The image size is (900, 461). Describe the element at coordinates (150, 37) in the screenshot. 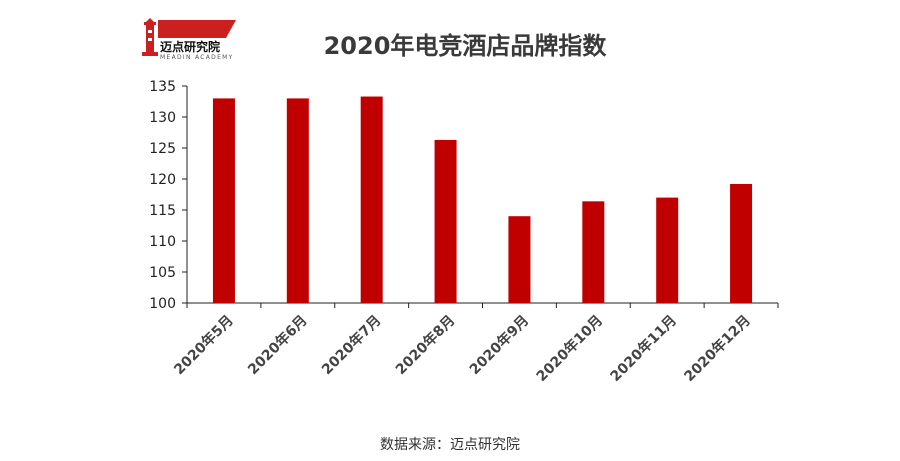

I see `lighthouse-icon` at that location.